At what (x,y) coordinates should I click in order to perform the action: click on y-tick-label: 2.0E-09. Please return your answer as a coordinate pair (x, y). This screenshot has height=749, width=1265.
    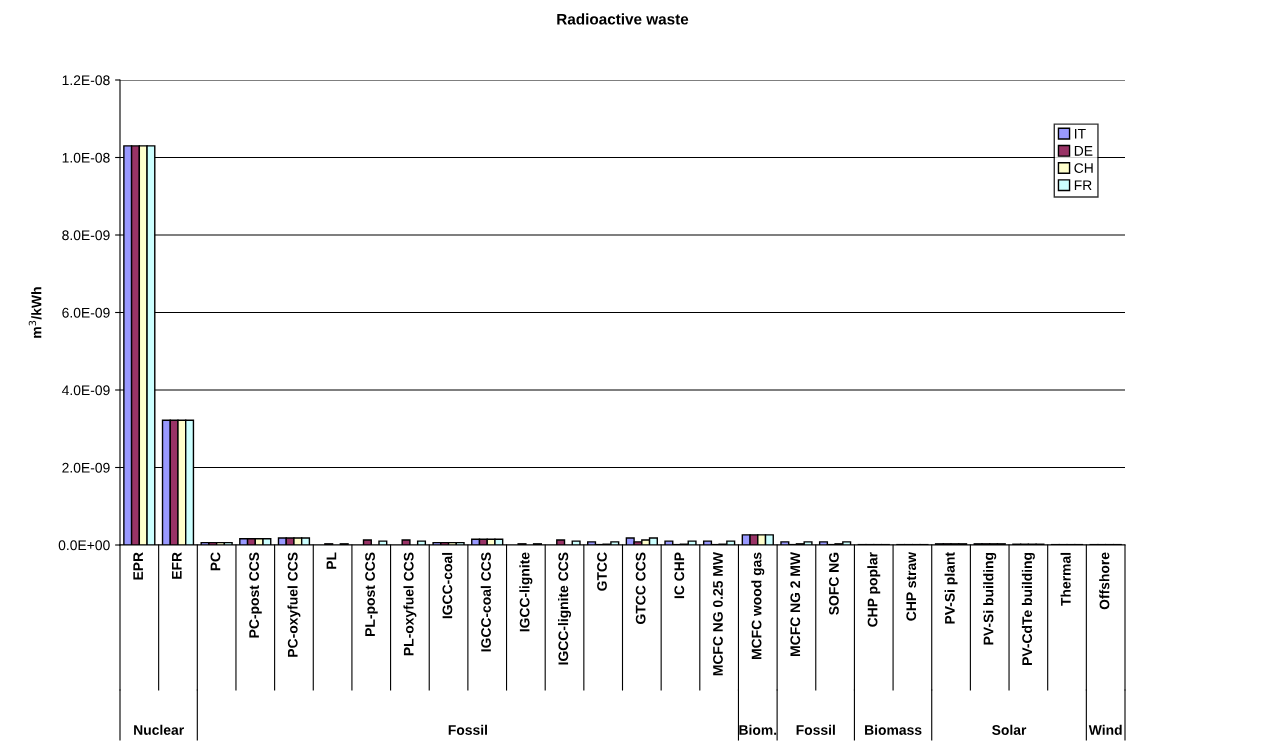
    Looking at the image, I should click on (86, 467).